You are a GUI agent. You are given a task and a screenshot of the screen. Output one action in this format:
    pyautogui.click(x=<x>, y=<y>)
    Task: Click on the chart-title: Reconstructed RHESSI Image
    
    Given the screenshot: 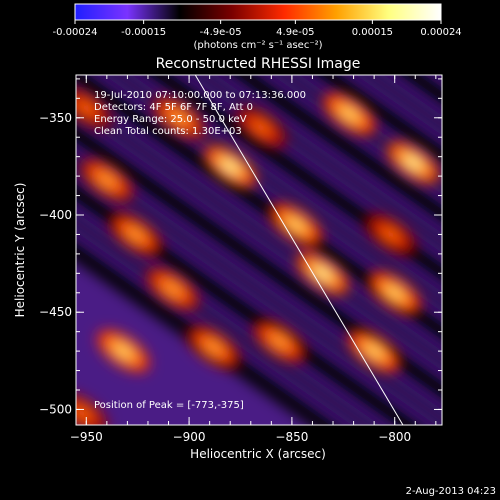 What is the action you would take?
    pyautogui.click(x=258, y=64)
    